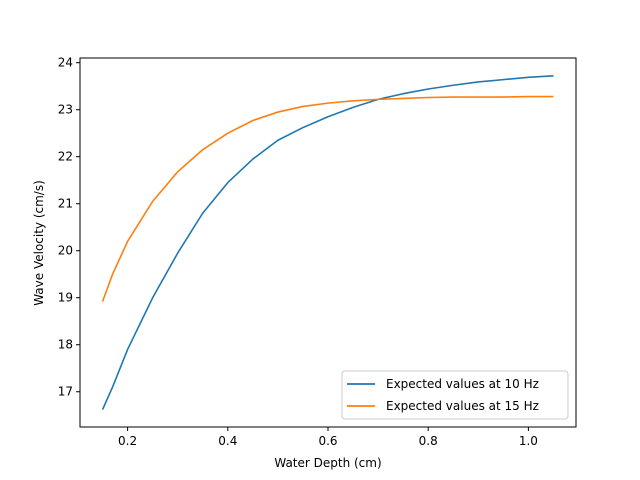 This screenshot has height=480, width=640. Describe the element at coordinates (462, 384) in the screenshot. I see `legend-label-10hz: Expected values at 10 Hz` at that location.